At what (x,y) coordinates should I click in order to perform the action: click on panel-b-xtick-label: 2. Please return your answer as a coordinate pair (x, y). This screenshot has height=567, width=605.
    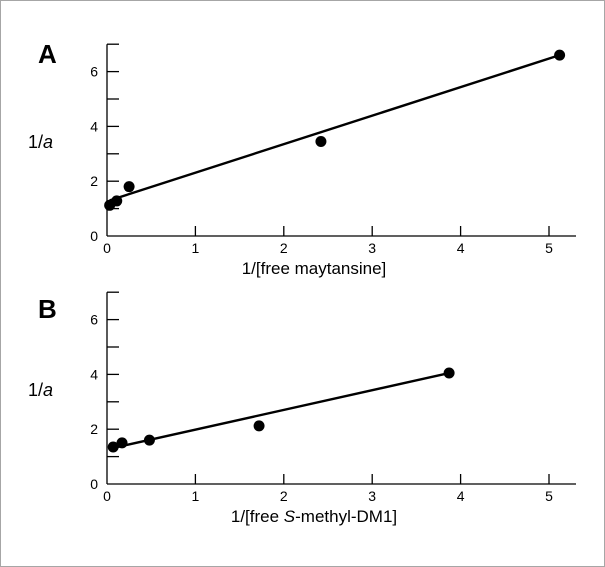
    Looking at the image, I should click on (284, 496).